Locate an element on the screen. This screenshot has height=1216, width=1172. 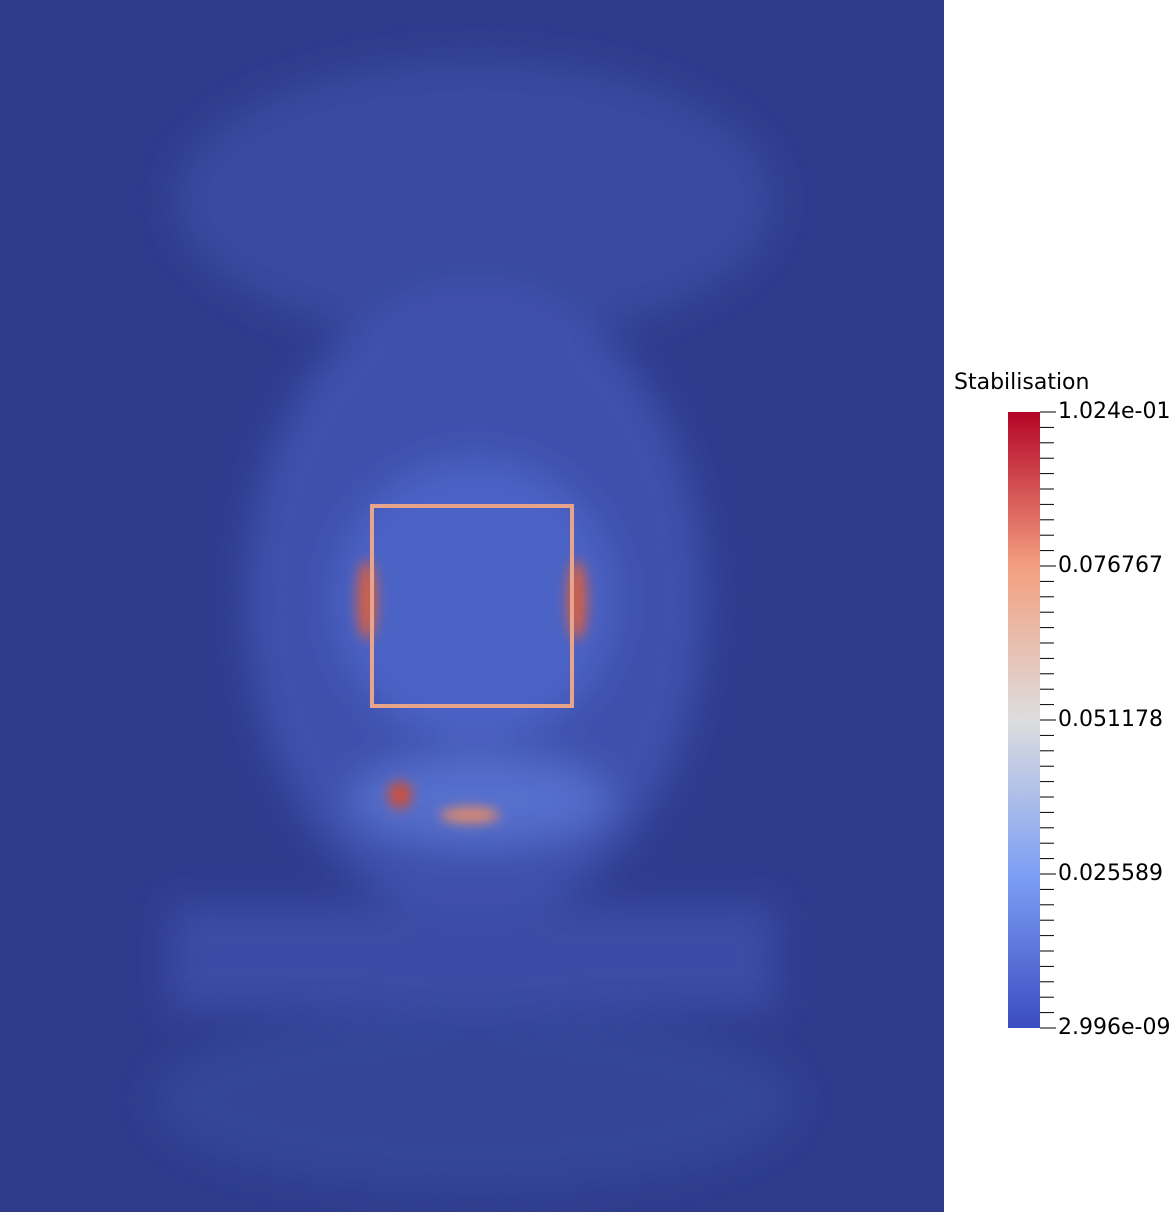
color-bar is located at coordinates (1024, 720).